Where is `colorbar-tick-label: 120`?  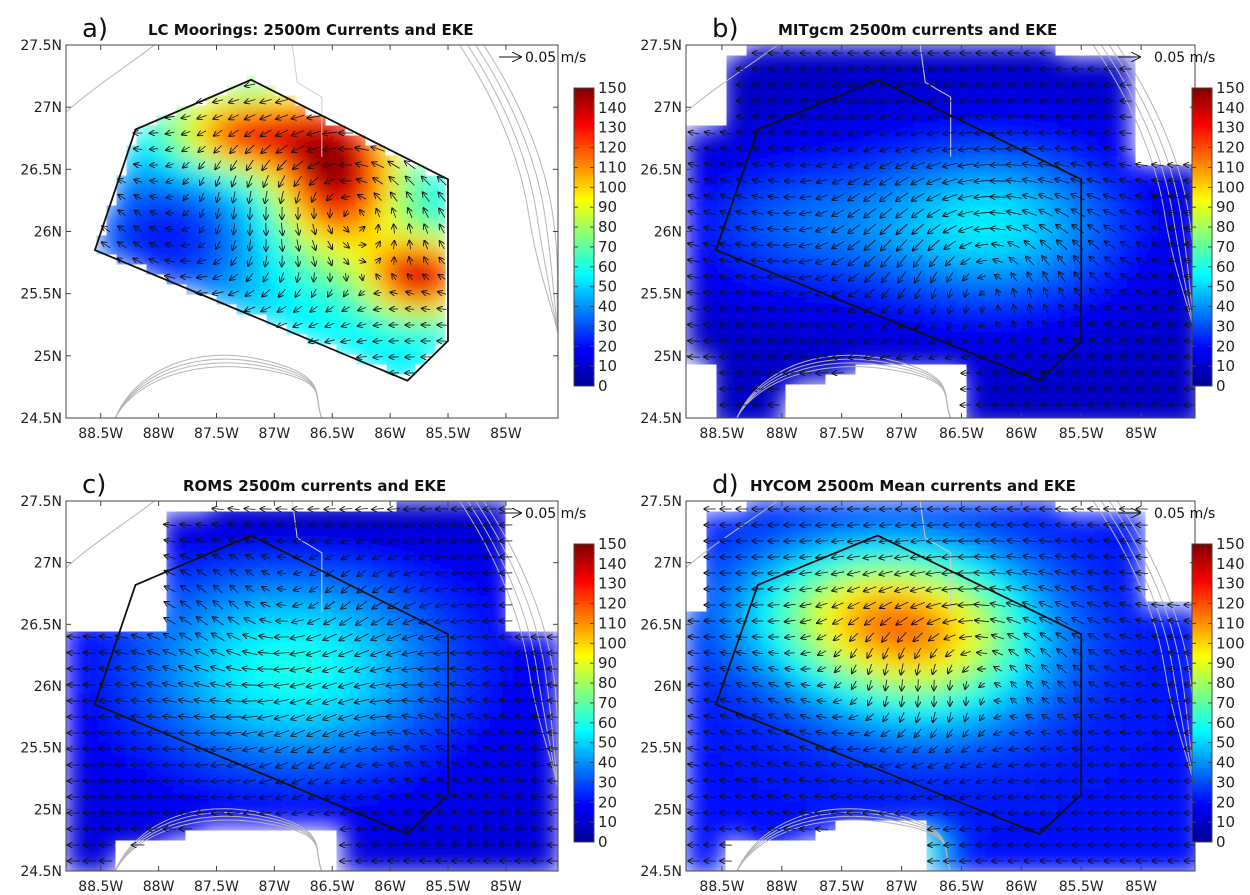 colorbar-tick-label: 120 is located at coordinates (1230, 604).